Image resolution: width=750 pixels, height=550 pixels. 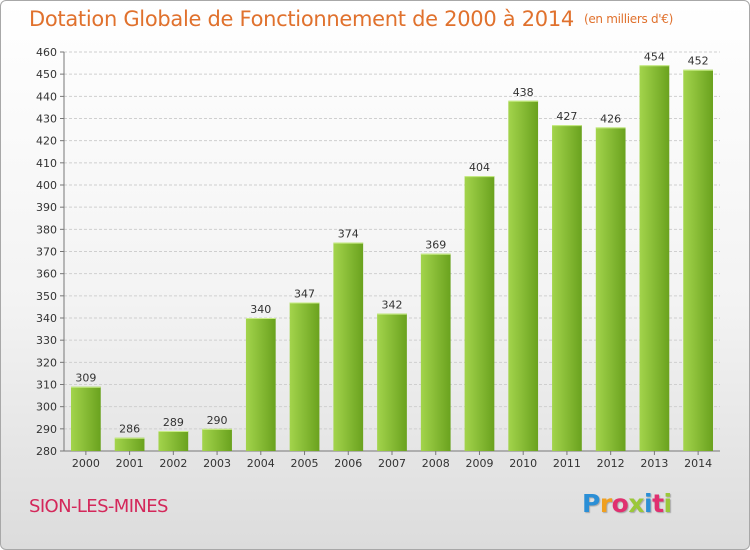 What do you see at coordinates (46, 296) in the screenshot?
I see `y-tick-label: 350` at bounding box center [46, 296].